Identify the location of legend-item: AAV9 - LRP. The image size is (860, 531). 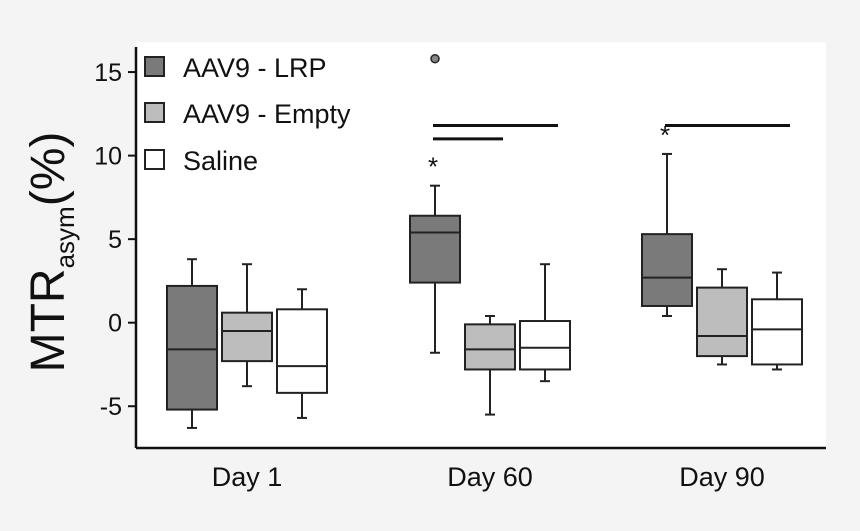
(235, 68).